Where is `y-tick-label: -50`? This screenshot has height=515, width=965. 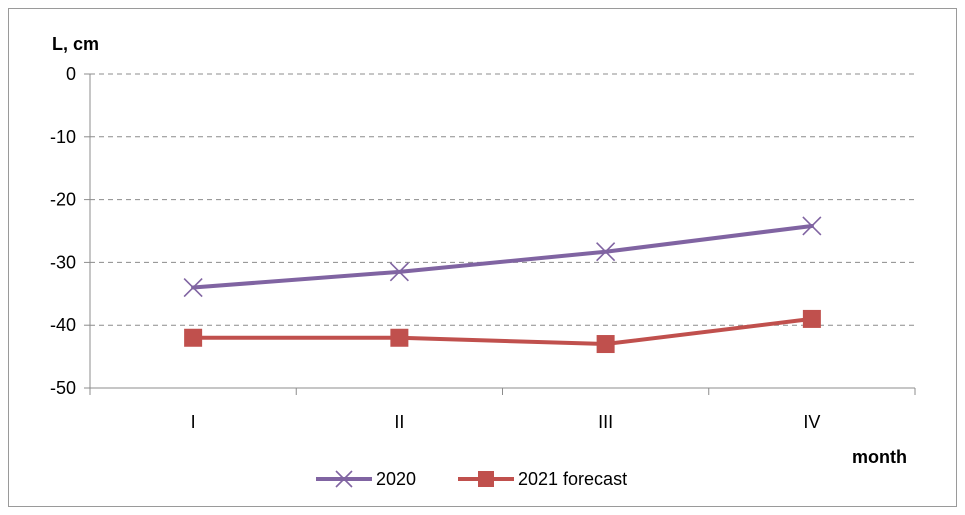
y-tick-label: -50 is located at coordinates (63, 388).